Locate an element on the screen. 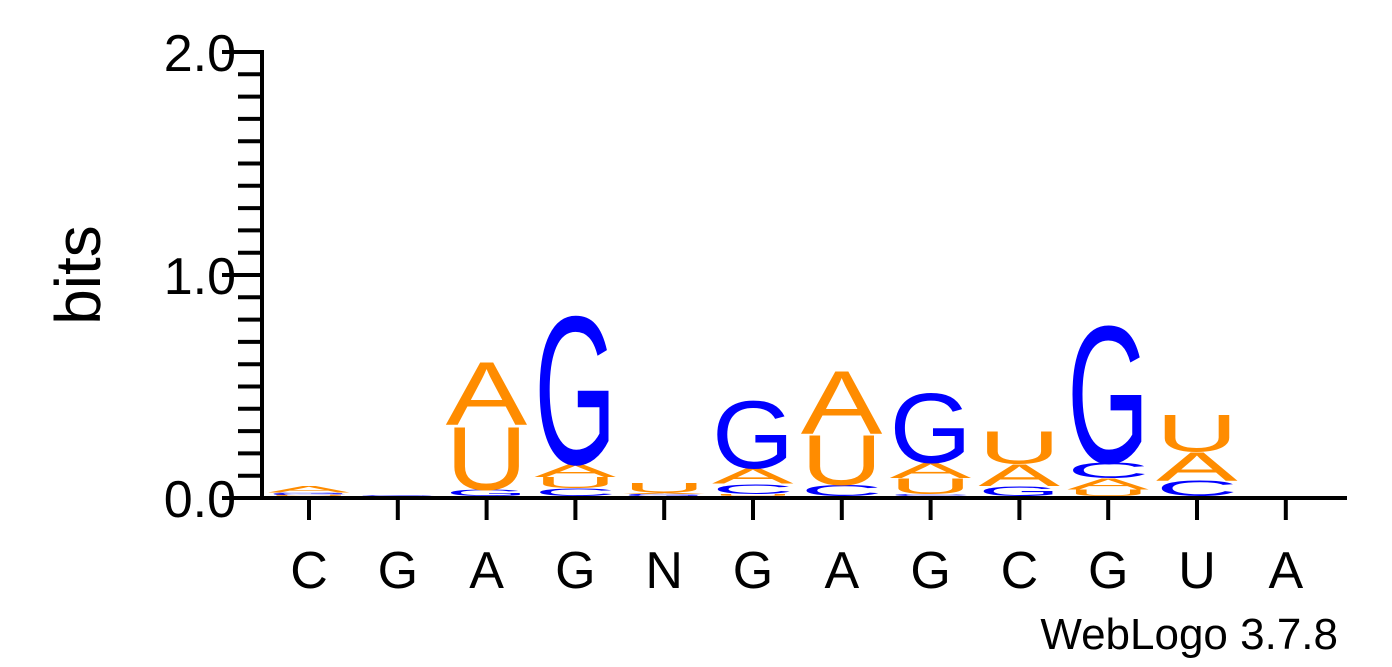 Image resolution: width=1392 pixels, height=667 pixels. y-tick-label: 2.0 is located at coordinates (200, 54).